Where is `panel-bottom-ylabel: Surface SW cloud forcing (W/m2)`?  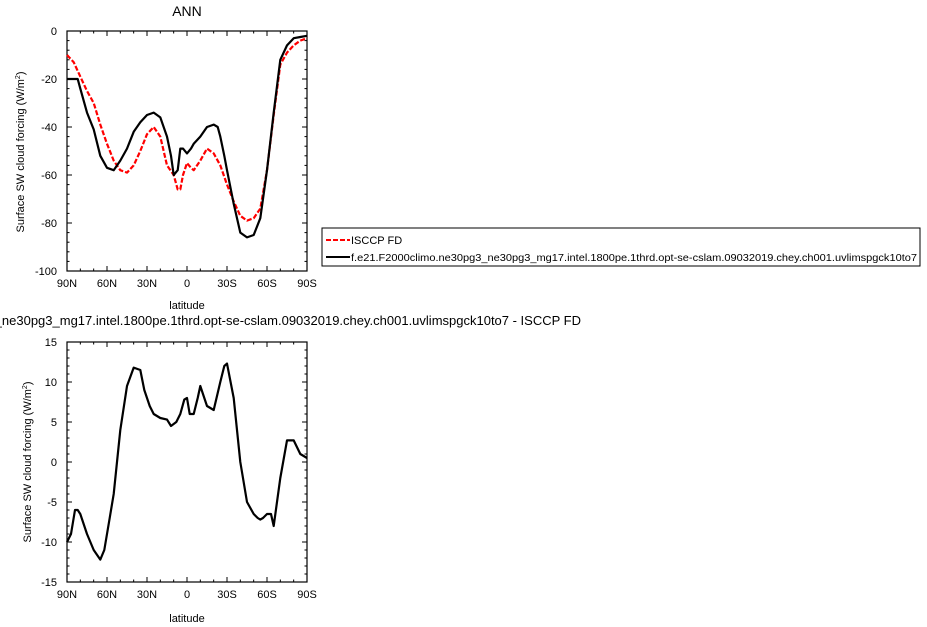 panel-bottom-ylabel: Surface SW cloud forcing (W/m2) is located at coordinates (28, 461).